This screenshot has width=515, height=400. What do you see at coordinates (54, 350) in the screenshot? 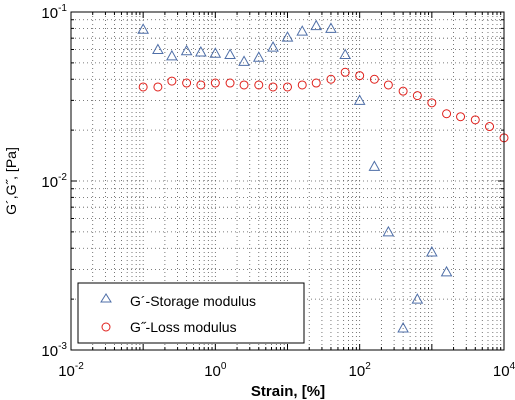
I see `y-tick-label: 10⁻³` at bounding box center [54, 350].